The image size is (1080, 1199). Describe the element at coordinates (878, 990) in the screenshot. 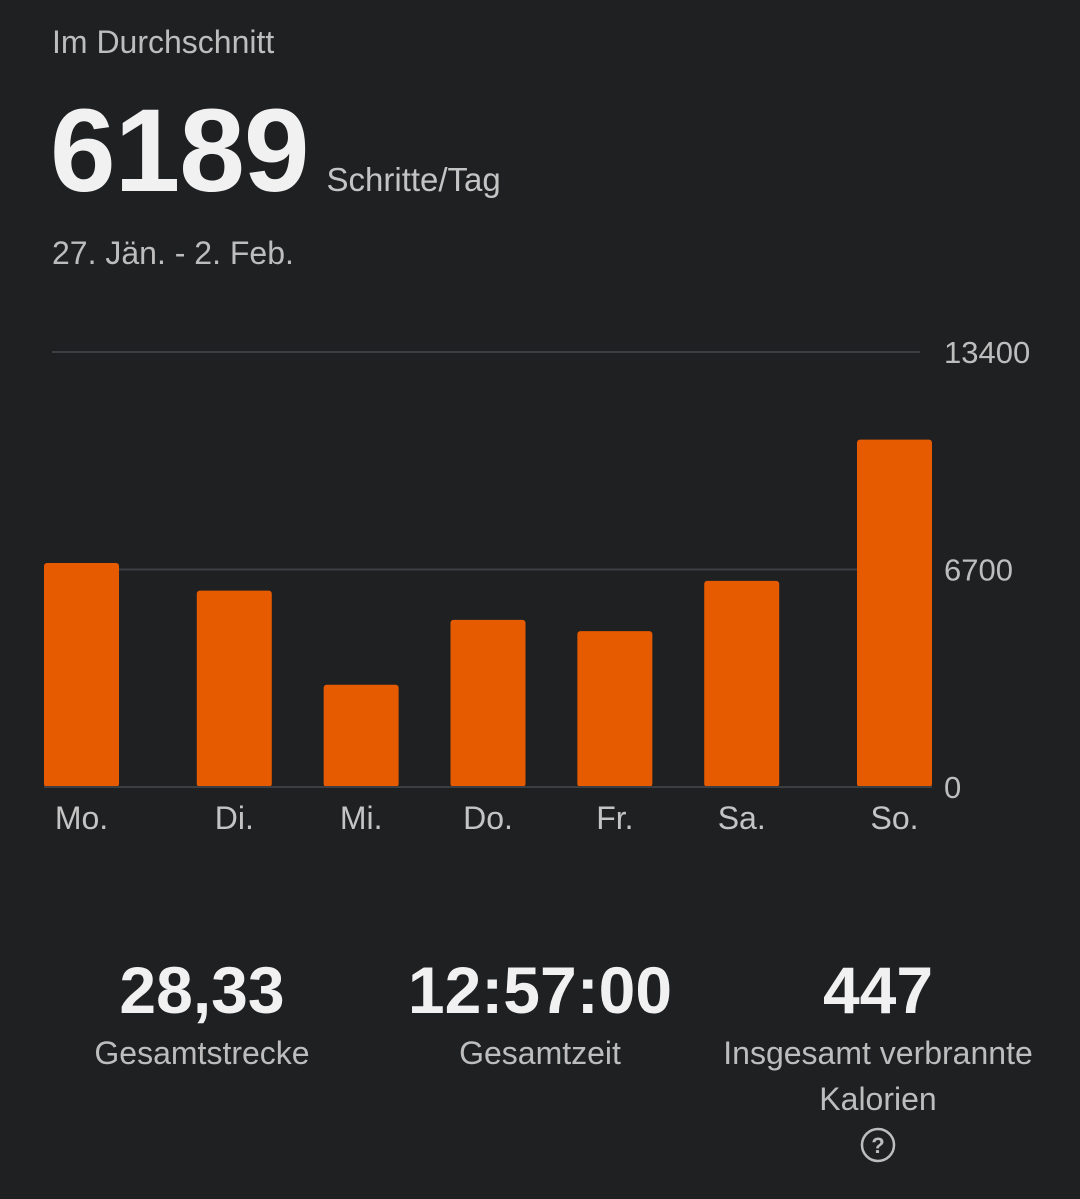

I see `calories-value: 447` at that location.